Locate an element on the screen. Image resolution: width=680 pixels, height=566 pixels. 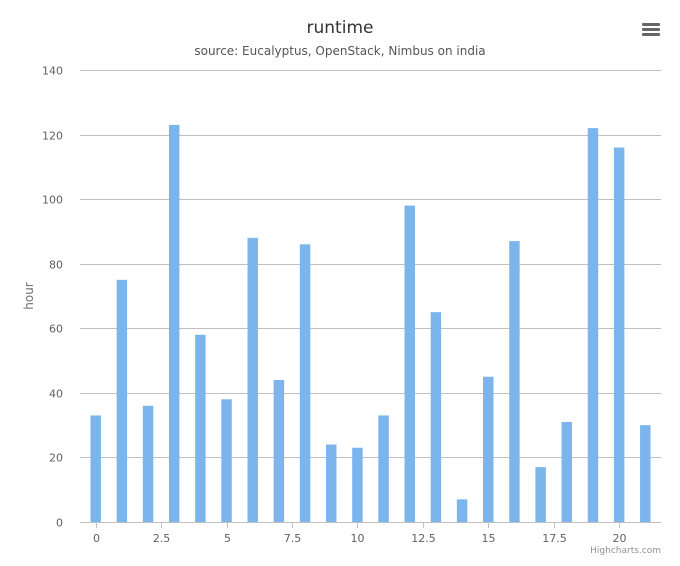
y-tick-label: 20 is located at coordinates (56, 458).